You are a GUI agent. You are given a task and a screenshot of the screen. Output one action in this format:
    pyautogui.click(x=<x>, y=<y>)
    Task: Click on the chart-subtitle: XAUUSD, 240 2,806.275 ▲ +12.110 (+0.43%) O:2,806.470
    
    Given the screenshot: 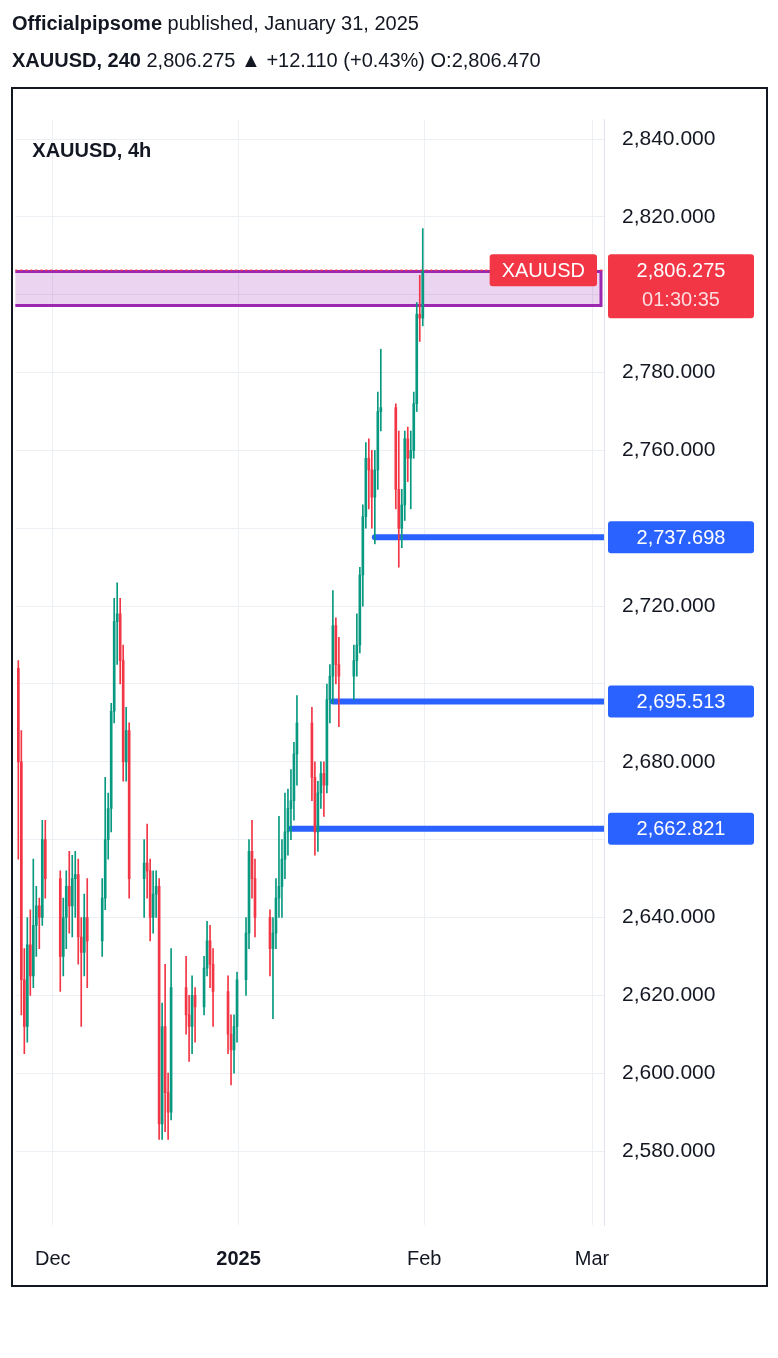 What is the action you would take?
    pyautogui.click(x=276, y=60)
    